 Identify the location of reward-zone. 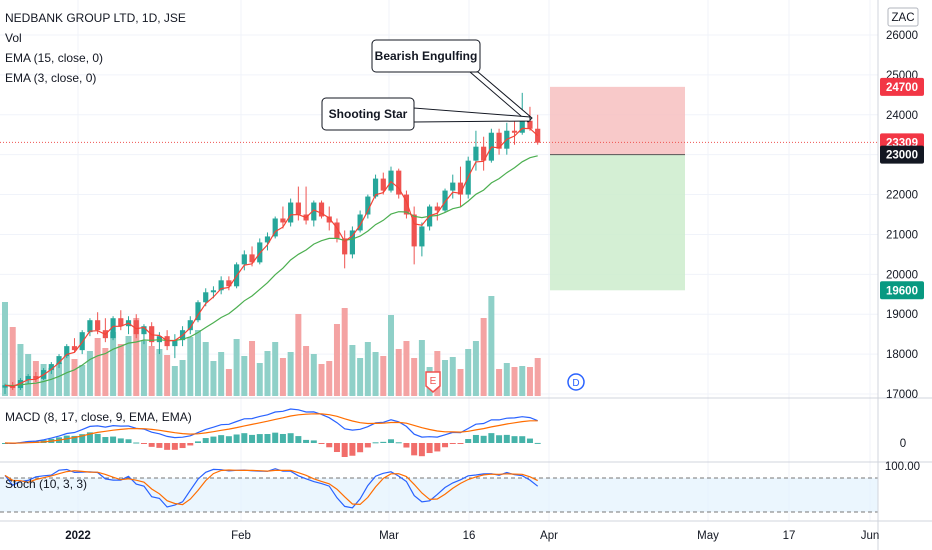
(617, 222).